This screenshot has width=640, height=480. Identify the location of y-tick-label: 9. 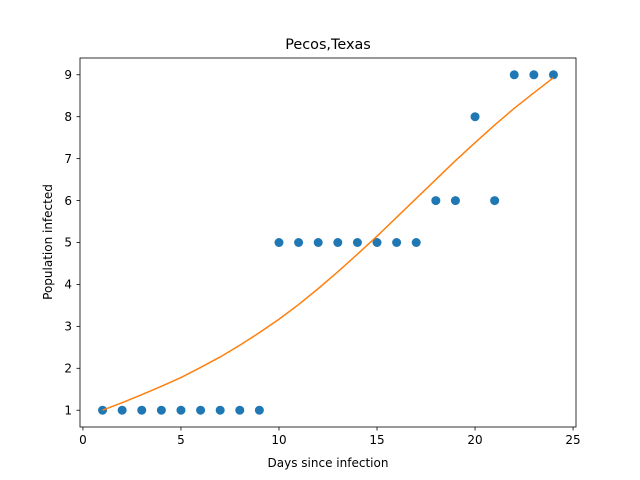
(68, 75).